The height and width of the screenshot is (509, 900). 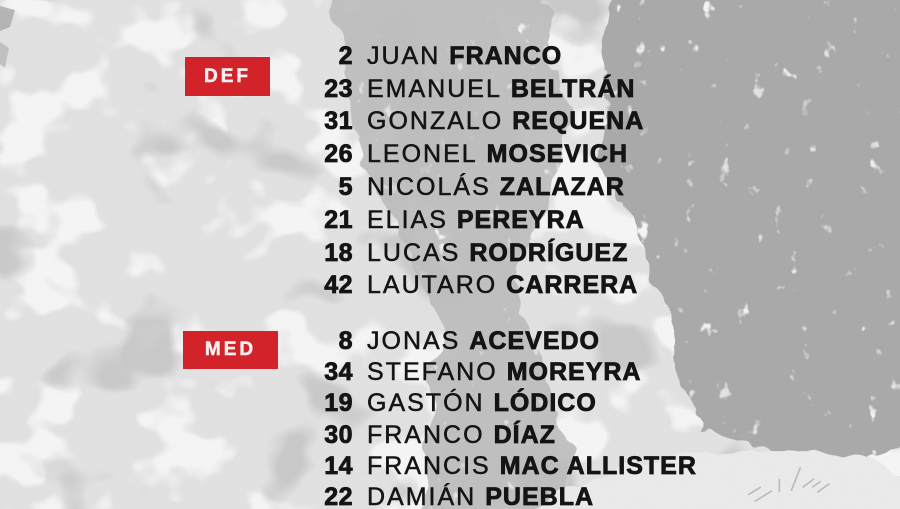 I want to click on section-badge-med: MED, so click(x=230, y=350).